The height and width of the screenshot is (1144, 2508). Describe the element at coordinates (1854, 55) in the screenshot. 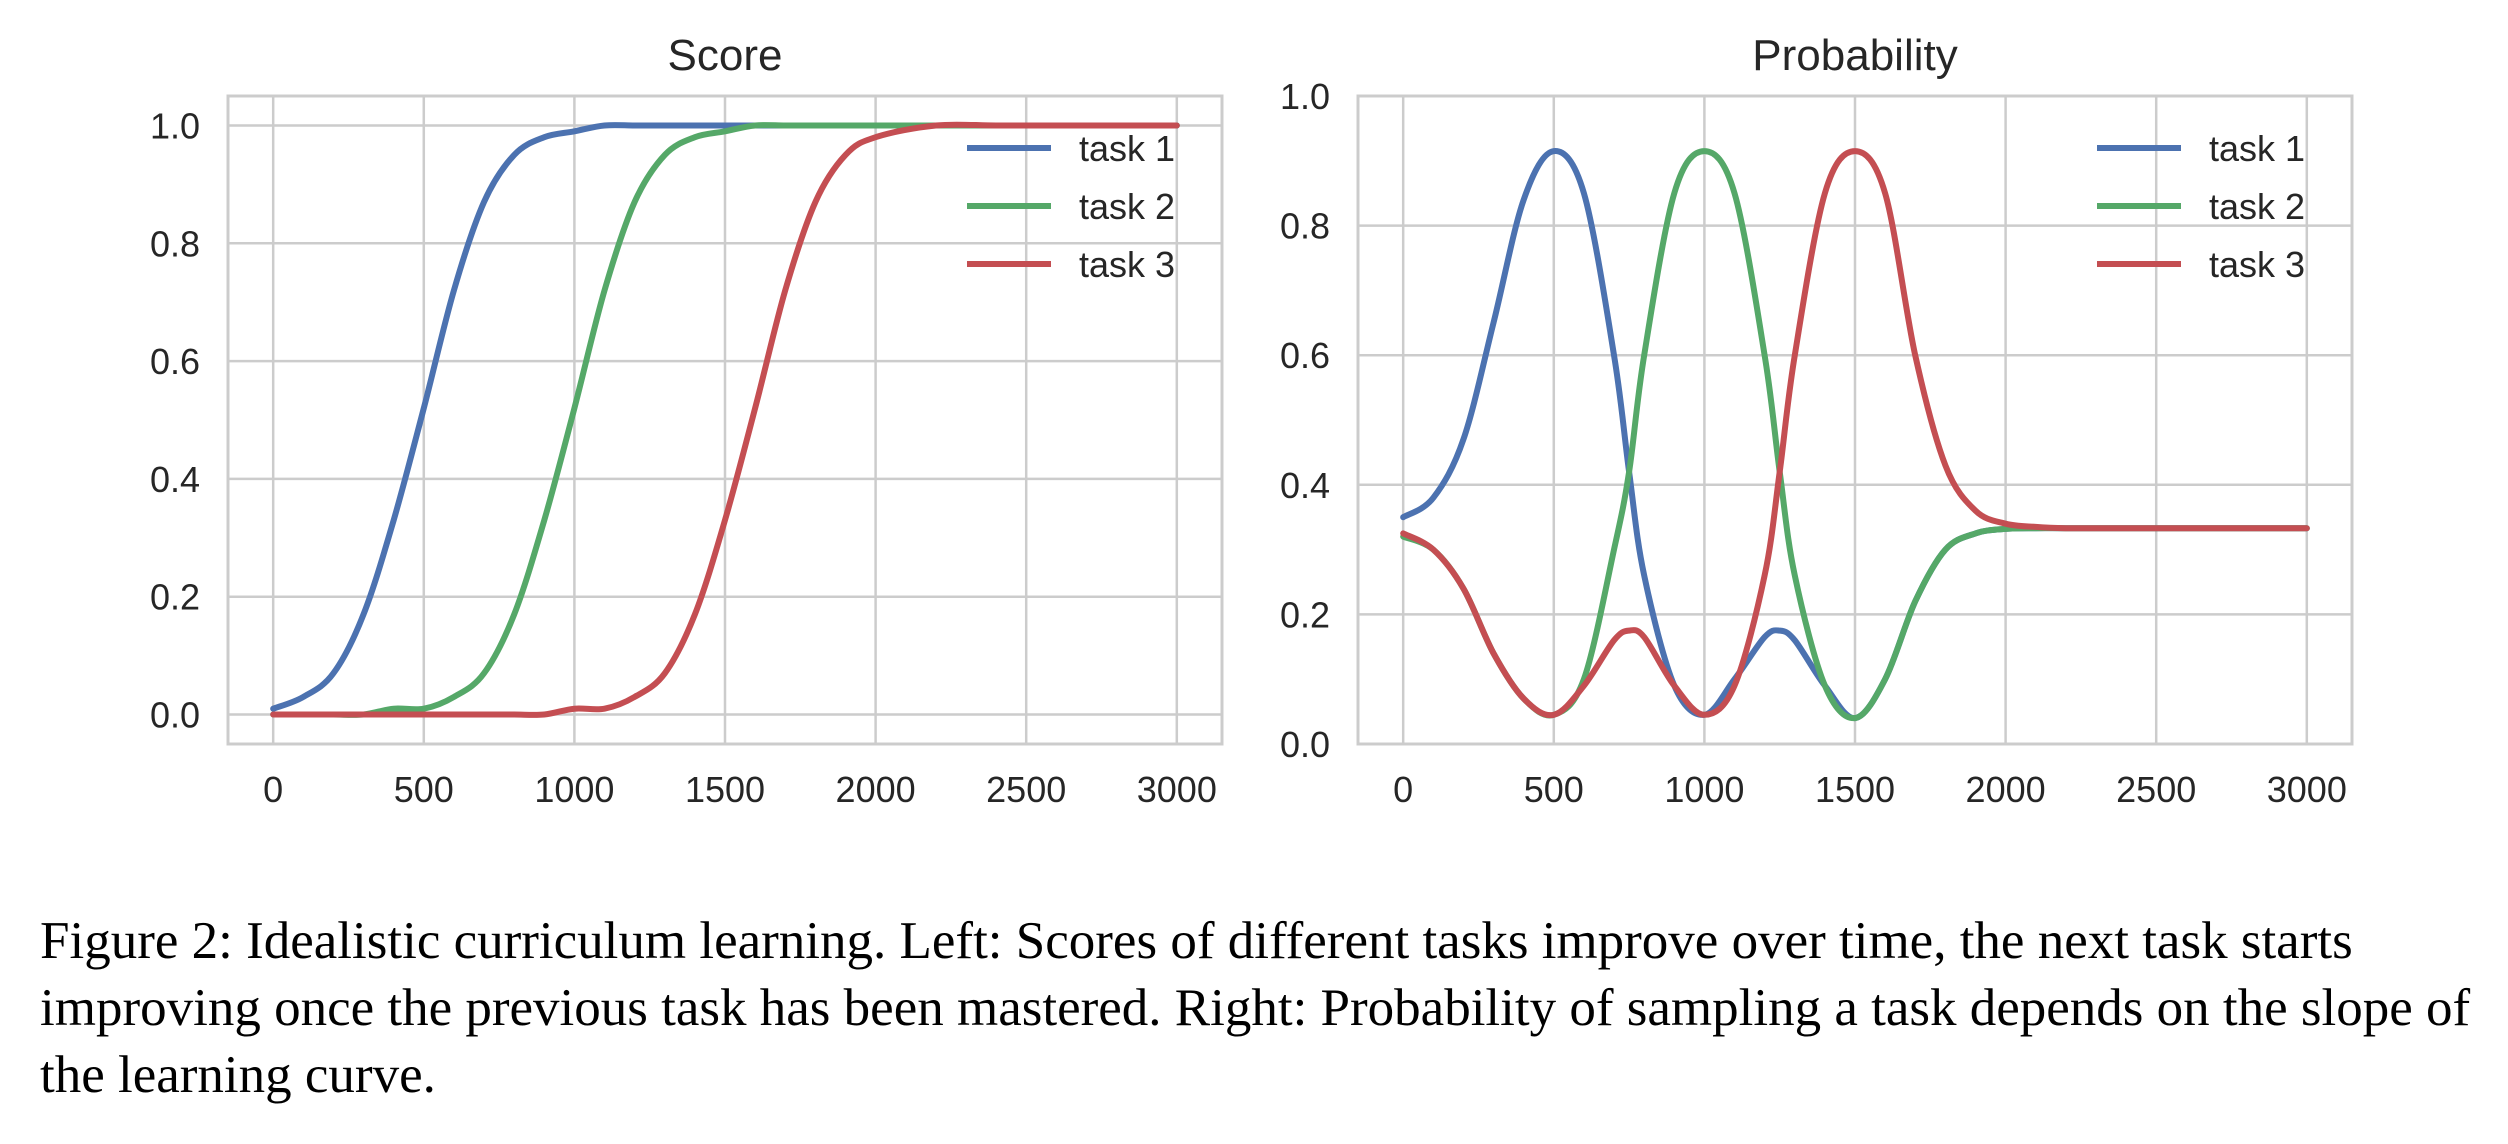

I see `chart-title: Probability` at that location.